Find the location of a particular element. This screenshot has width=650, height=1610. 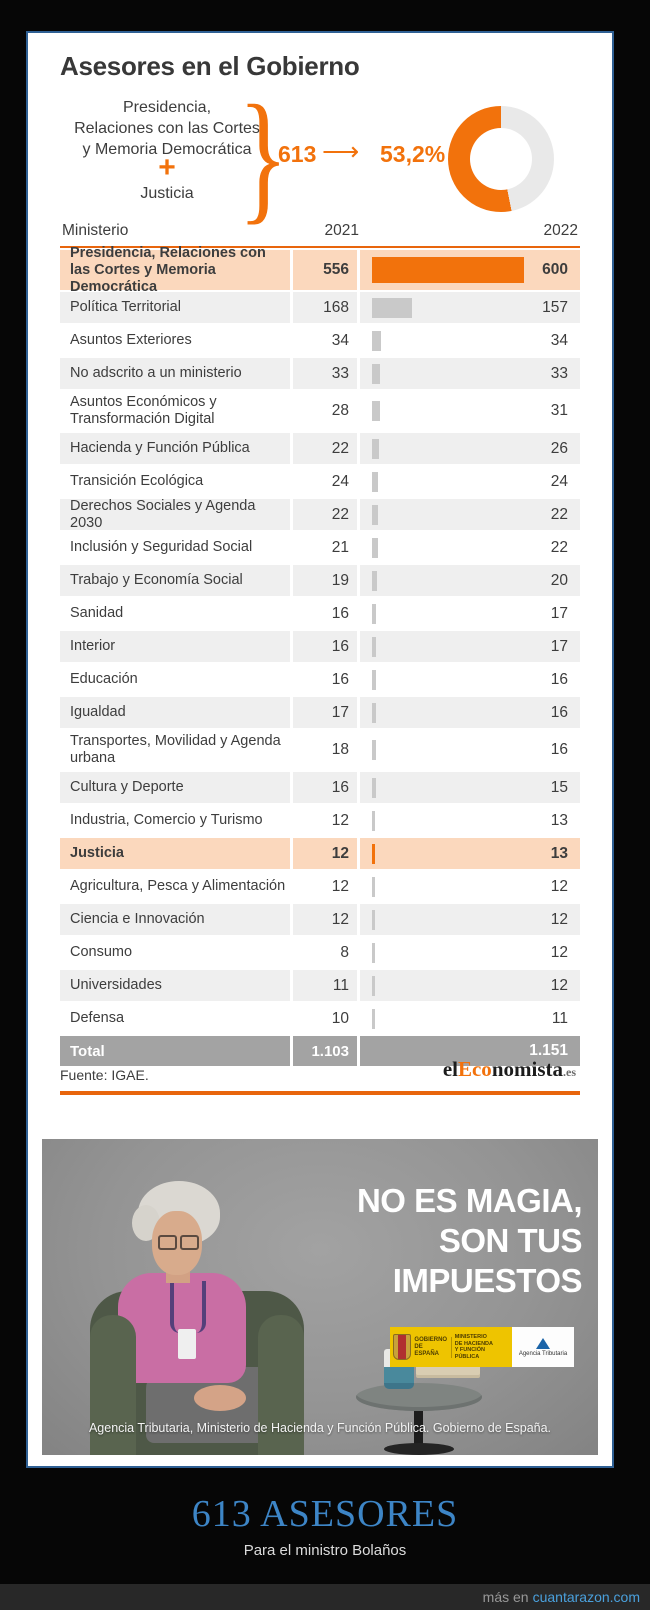

lanyard is located at coordinates (188, 1307).